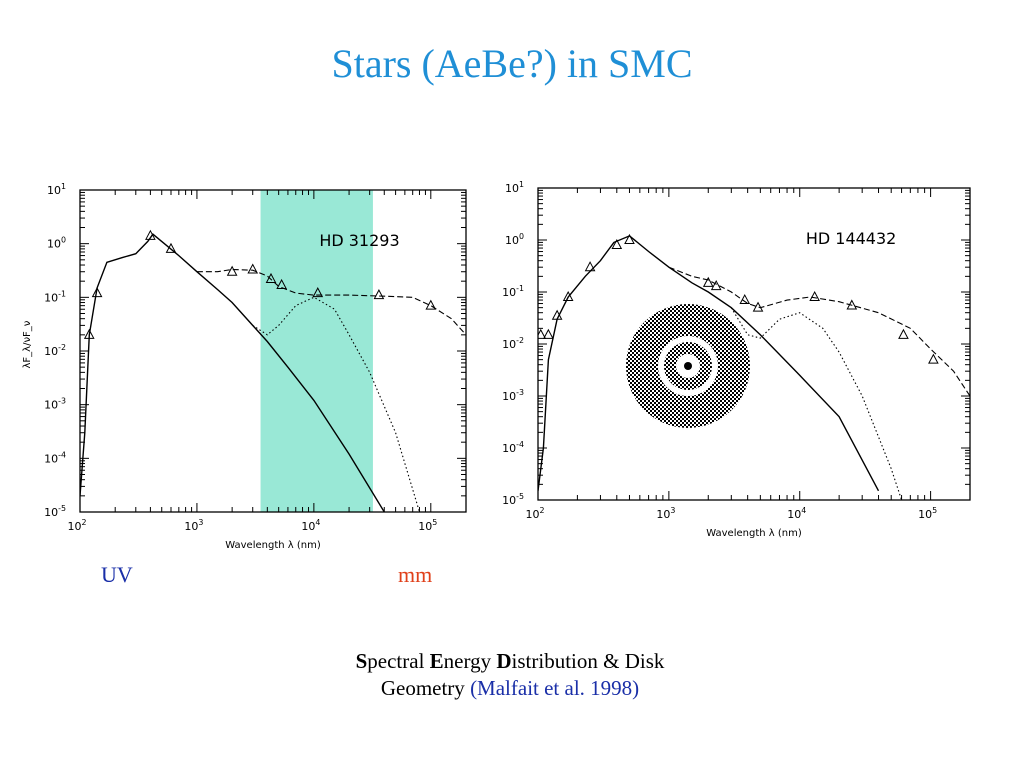  I want to click on disk-geometry-inset, so click(688, 366).